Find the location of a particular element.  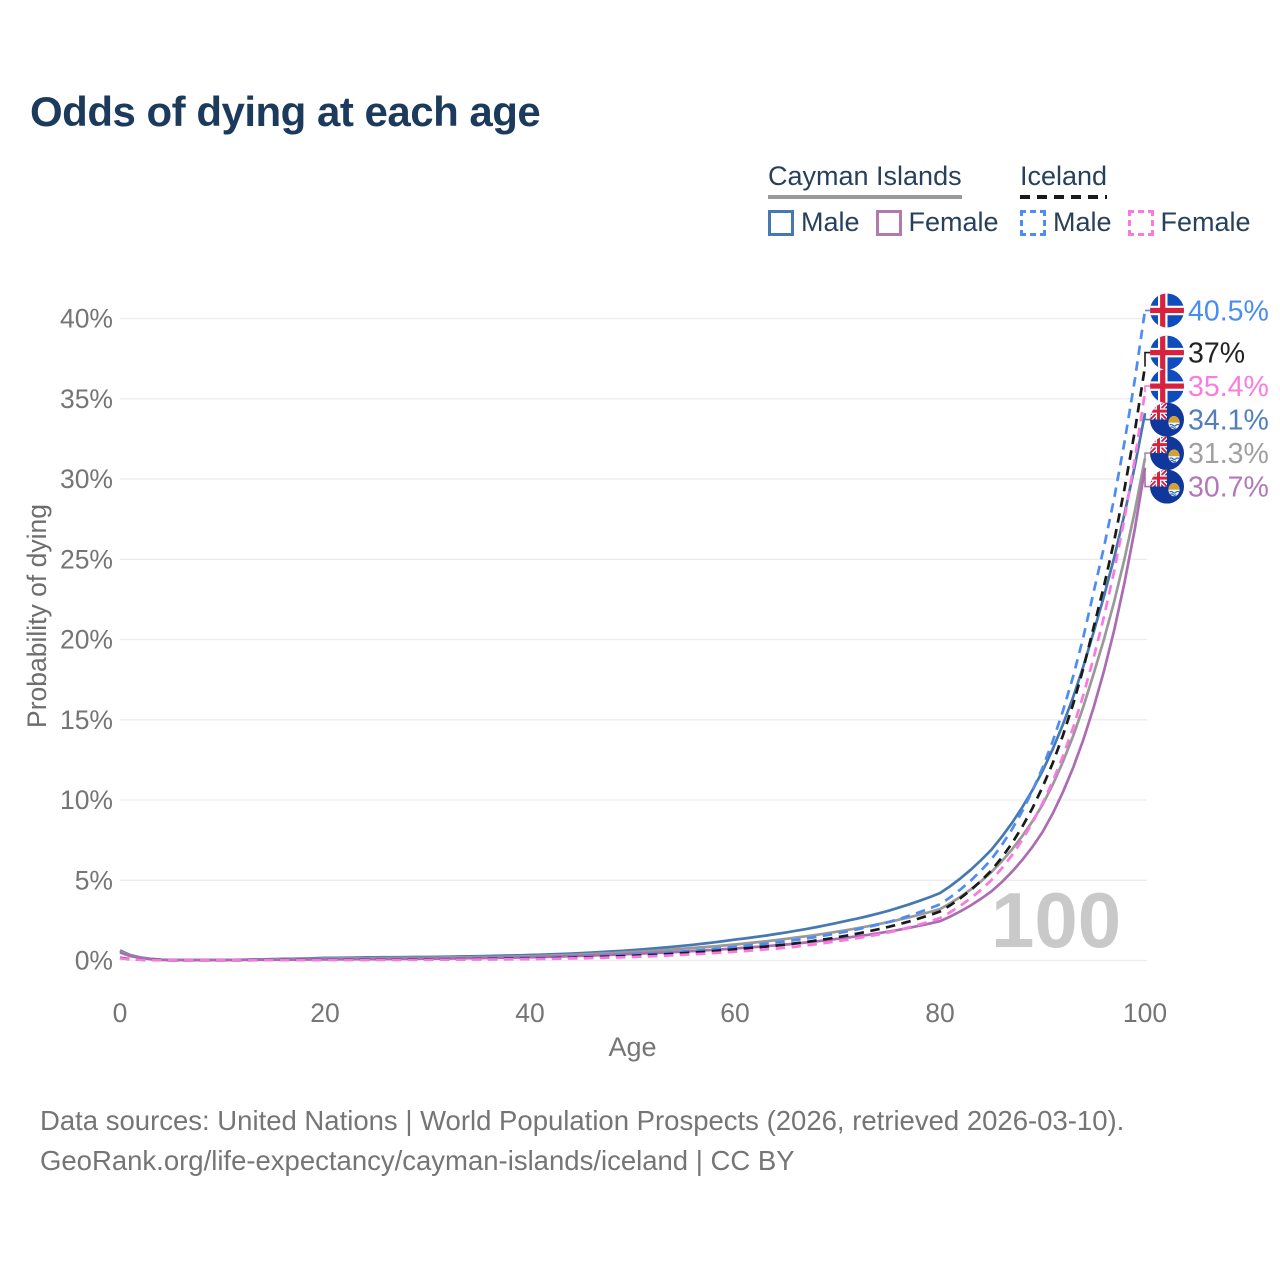

end-value-label: 30.7% is located at coordinates (1228, 488).